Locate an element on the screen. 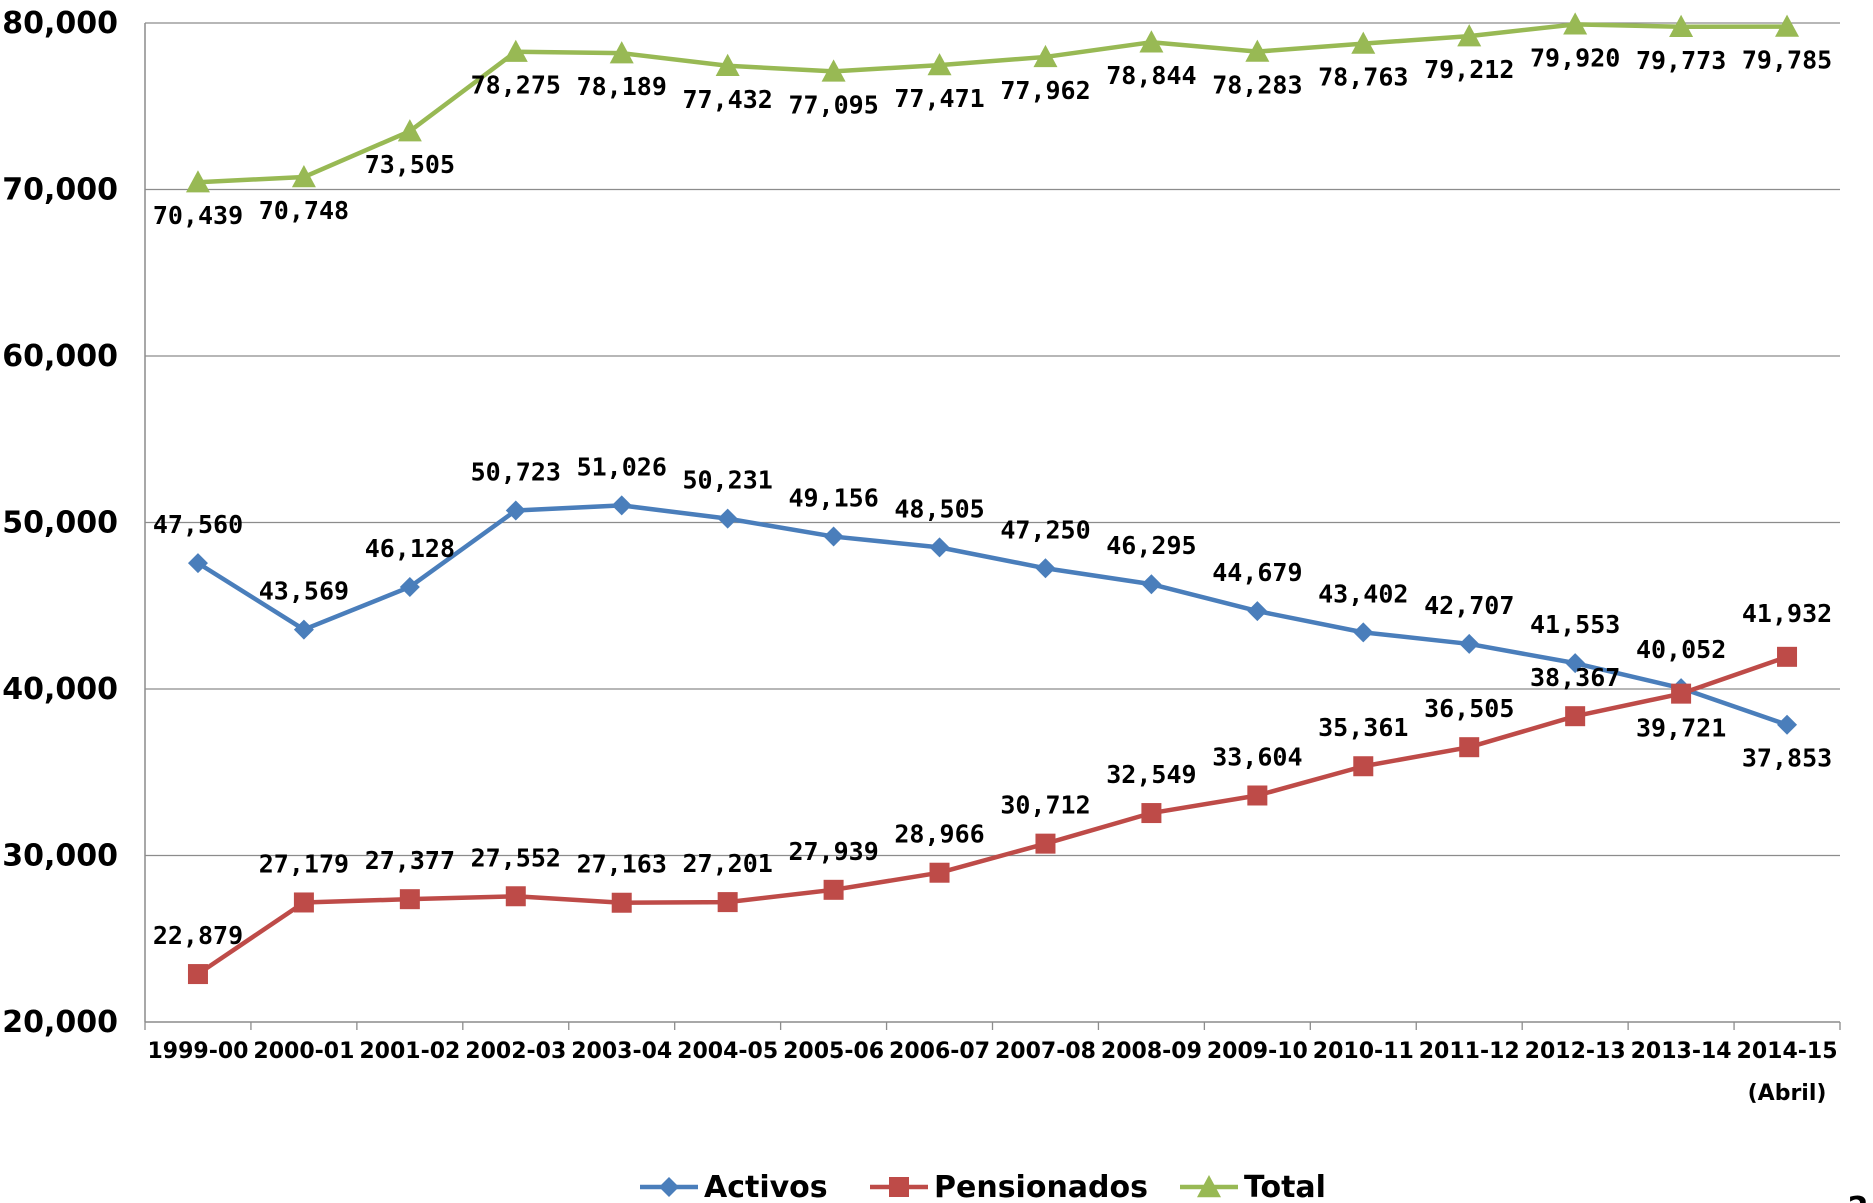 The height and width of the screenshot is (1203, 1873). data-label-activos: 44,679 is located at coordinates (1257, 572).